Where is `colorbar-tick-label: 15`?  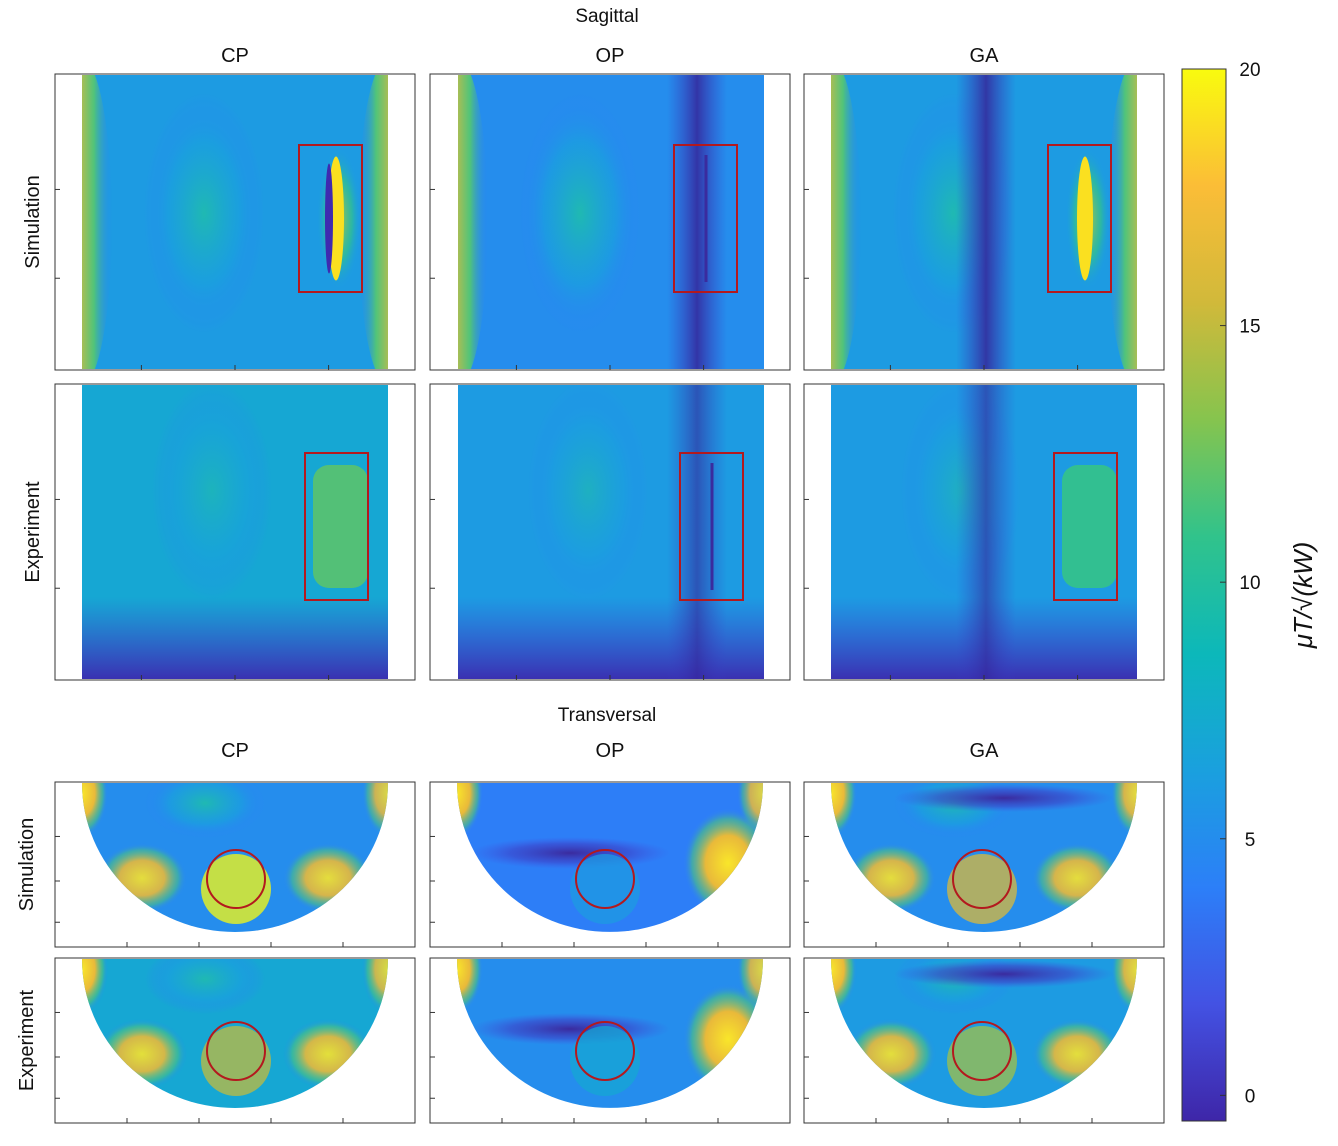
colorbar-tick-label: 15 is located at coordinates (1249, 327).